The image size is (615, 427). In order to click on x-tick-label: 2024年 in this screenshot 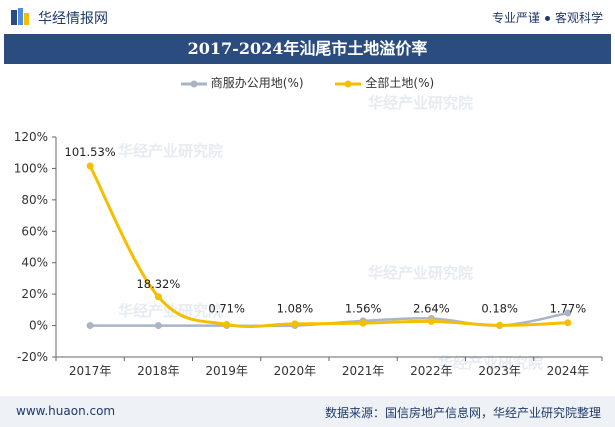, I will do `click(568, 371)`.